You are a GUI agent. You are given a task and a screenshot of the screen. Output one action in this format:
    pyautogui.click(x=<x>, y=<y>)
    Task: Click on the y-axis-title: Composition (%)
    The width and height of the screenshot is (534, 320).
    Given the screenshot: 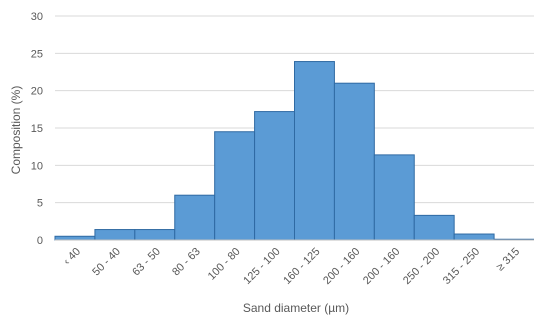 What is the action you would take?
    pyautogui.click(x=16, y=130)
    